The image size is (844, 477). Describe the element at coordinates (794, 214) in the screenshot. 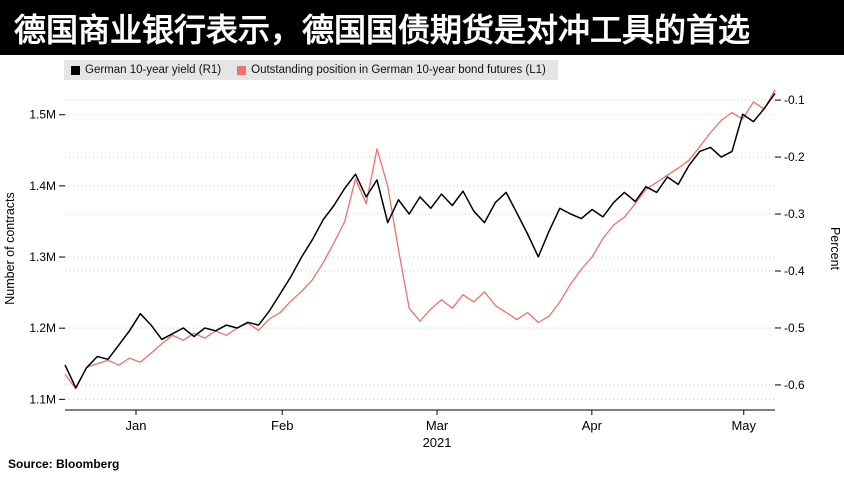

I see `right-tick-label: -0.3` at that location.